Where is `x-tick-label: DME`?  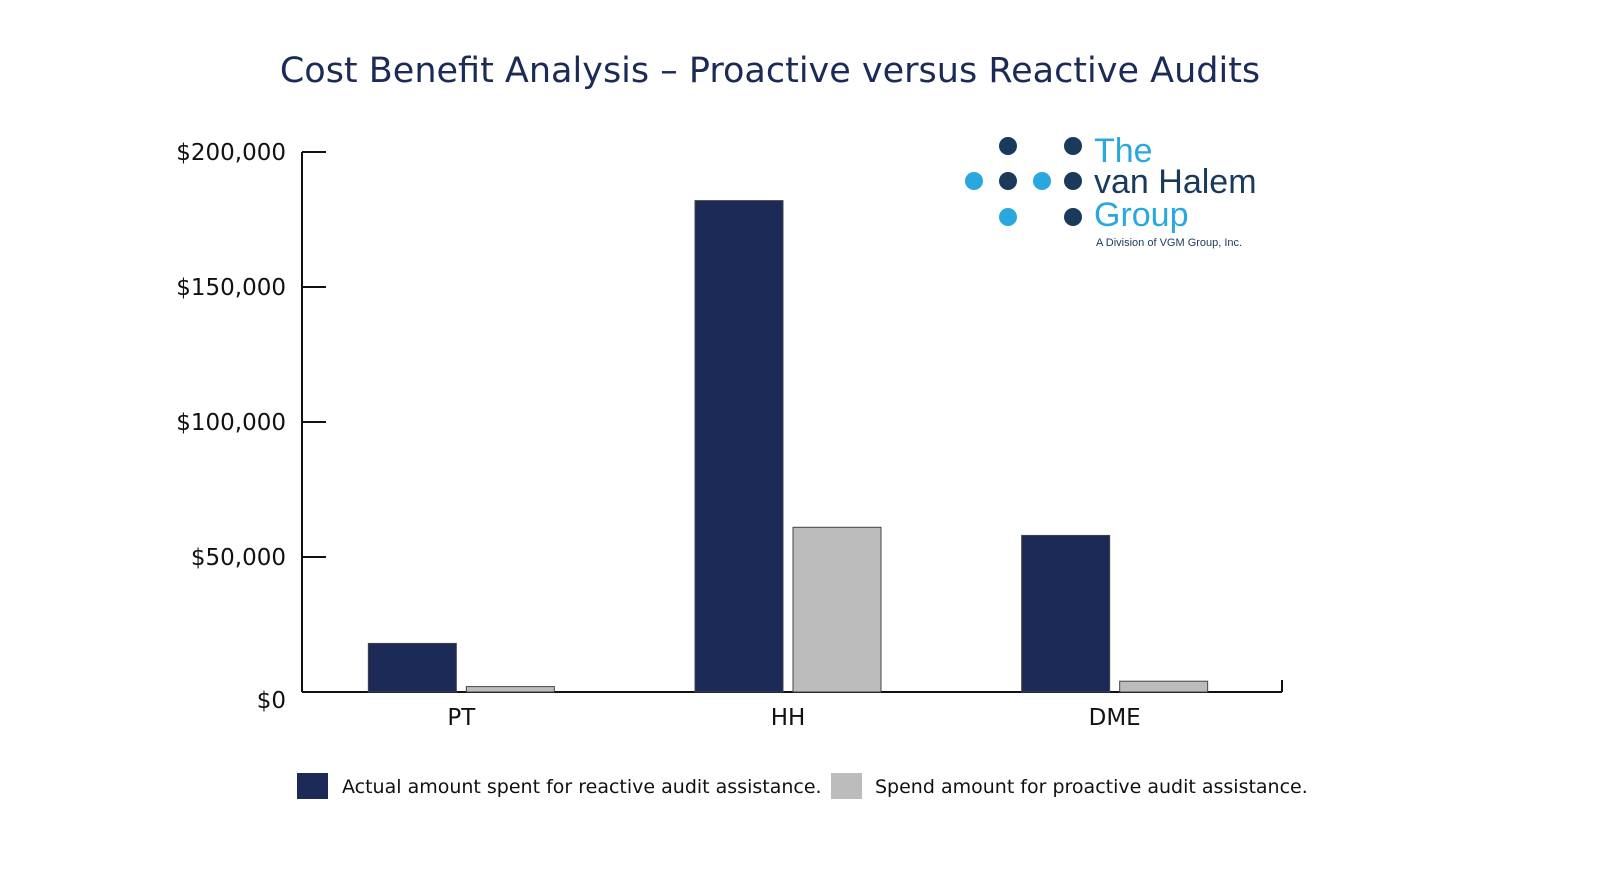 x-tick-label: DME is located at coordinates (1115, 718).